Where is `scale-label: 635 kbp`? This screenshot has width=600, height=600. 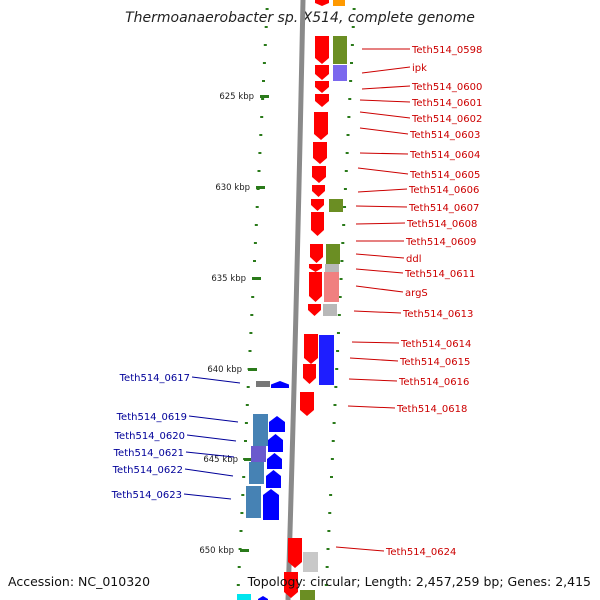
scale-label: 635 kbp is located at coordinates (228, 279).